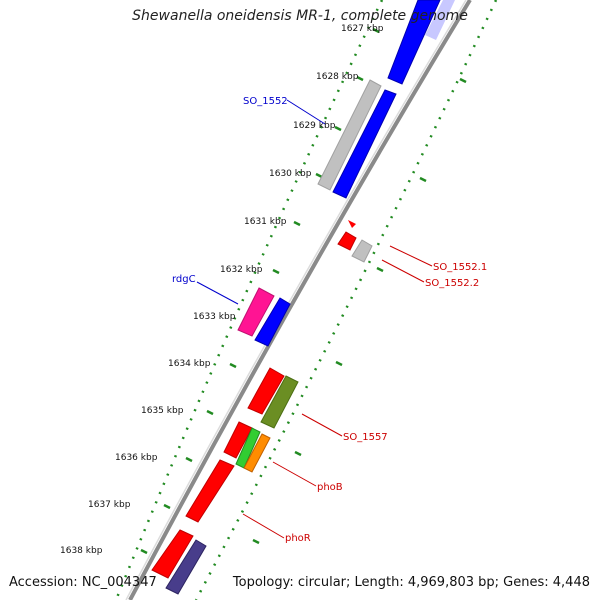 Image resolution: width=600 pixels, height=600 pixels. What do you see at coordinates (81, 551) in the screenshot?
I see `tick-label: 1638 kbp` at bounding box center [81, 551].